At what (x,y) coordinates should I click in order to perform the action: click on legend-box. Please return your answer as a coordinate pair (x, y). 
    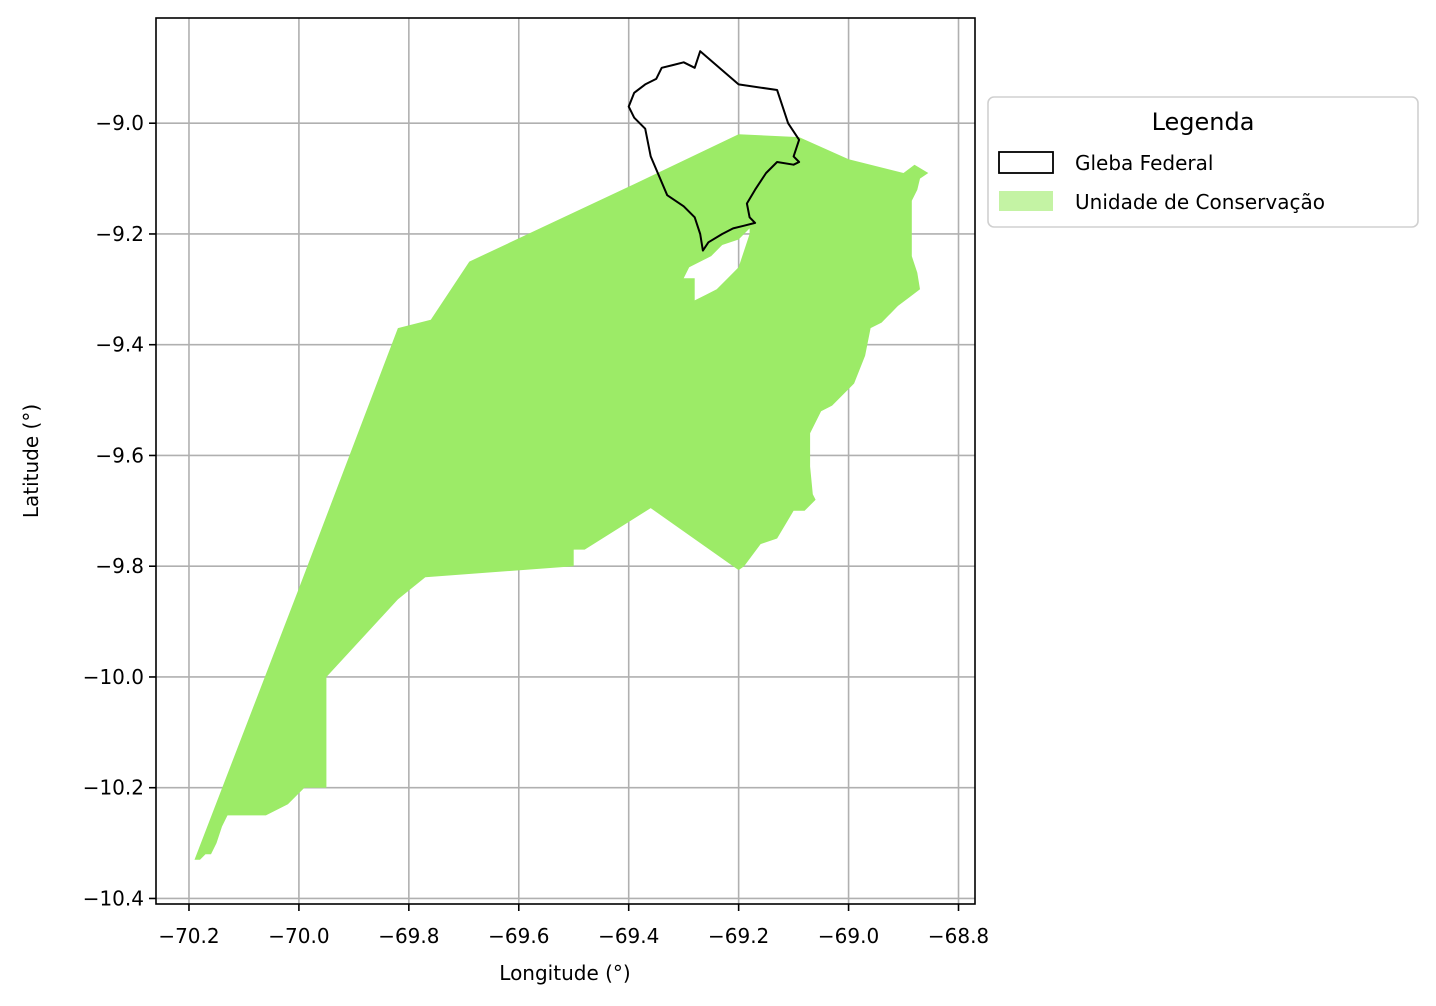
    Looking at the image, I should click on (1203, 162).